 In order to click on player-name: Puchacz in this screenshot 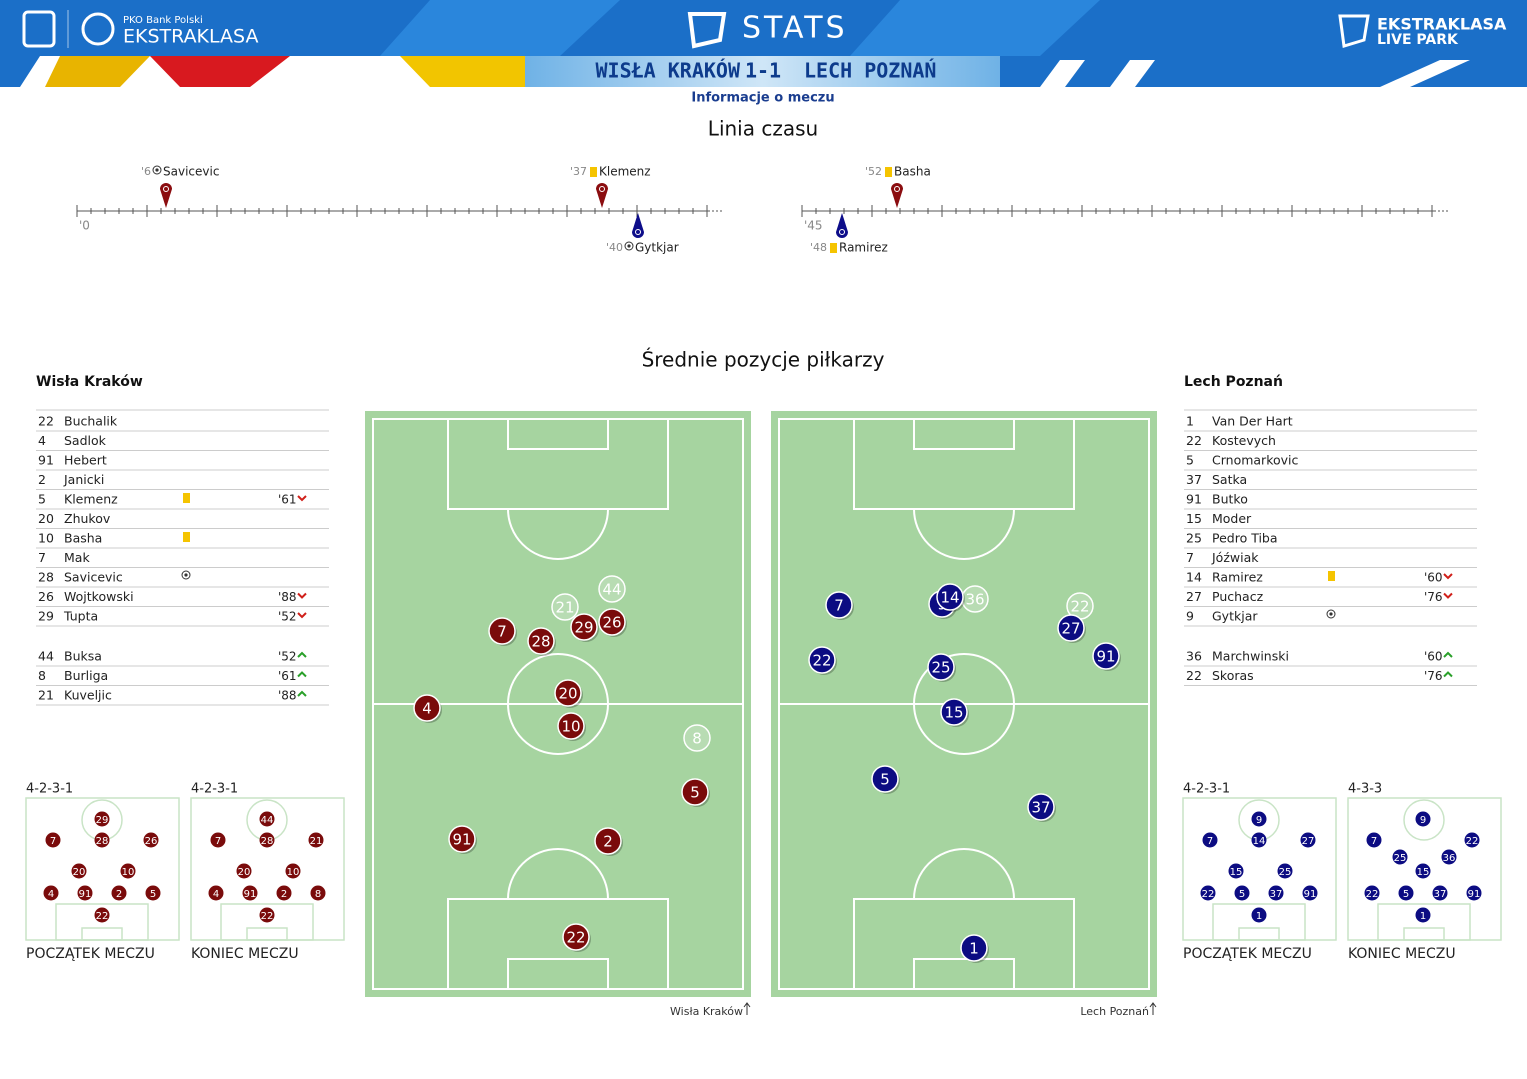, I will do `click(1238, 596)`.